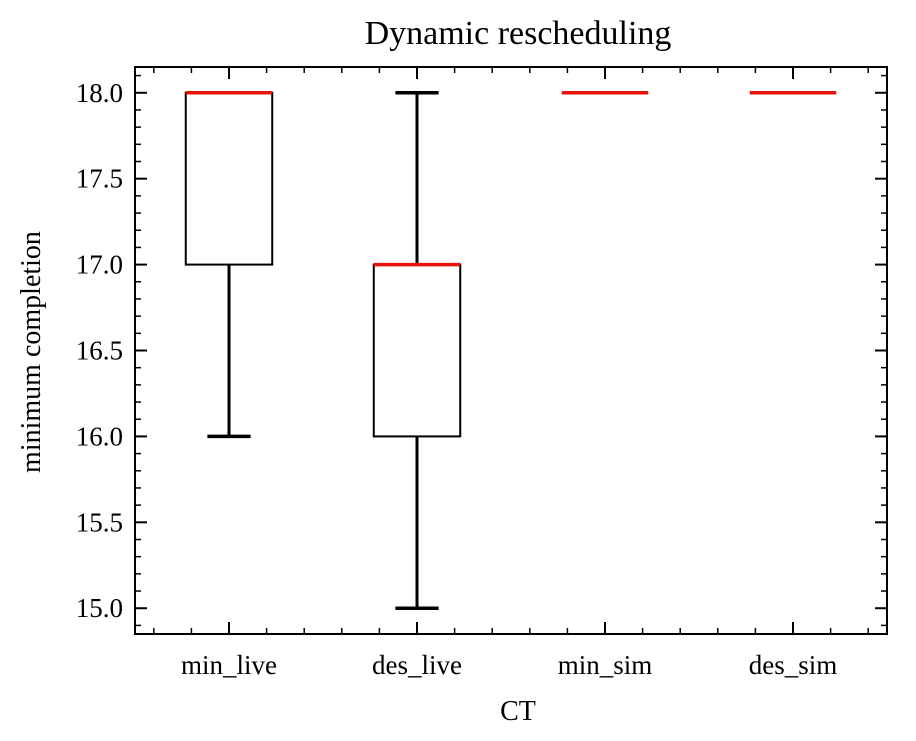  Describe the element at coordinates (99, 522) in the screenshot. I see `y-tick-label: 15.5` at that location.